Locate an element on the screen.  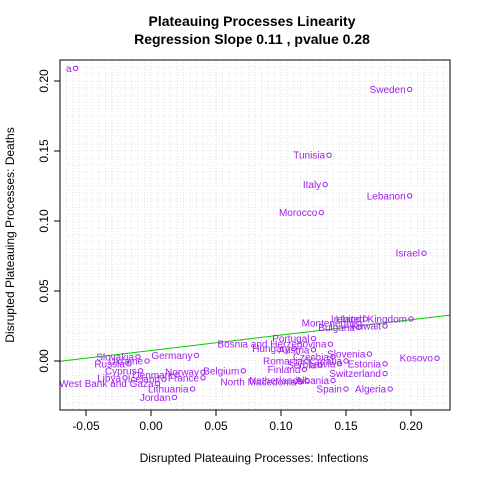
data-point-label: Tunisia is located at coordinates (309, 156).